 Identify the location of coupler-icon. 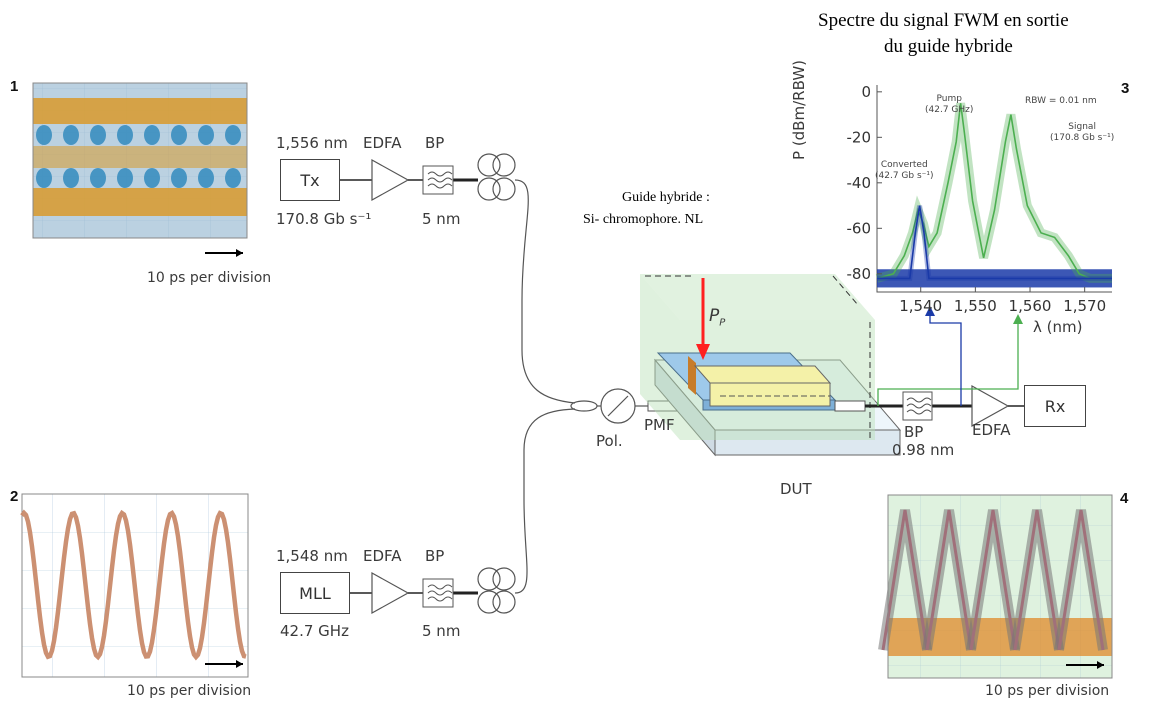
(584, 406).